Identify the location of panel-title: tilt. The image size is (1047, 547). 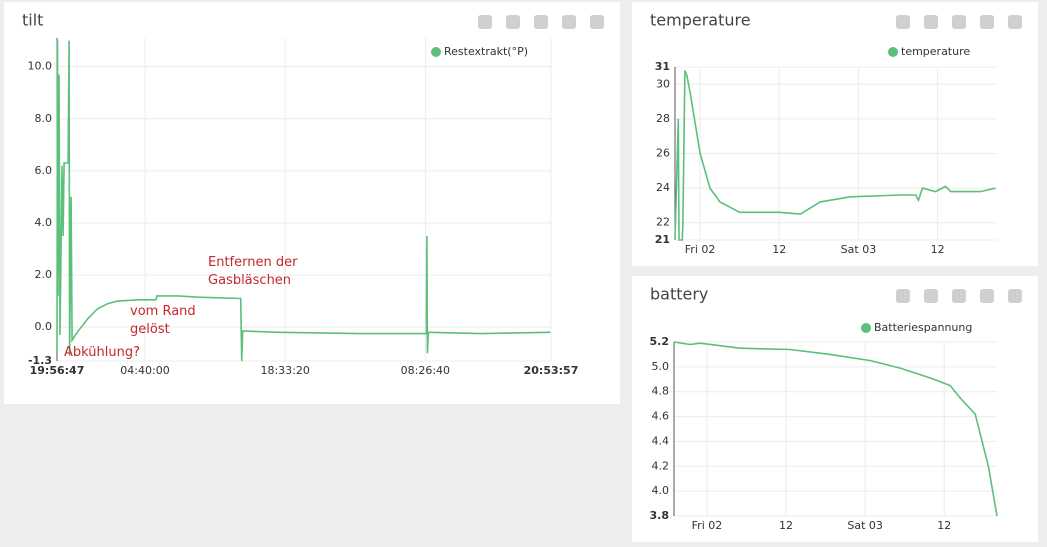
(32, 20).